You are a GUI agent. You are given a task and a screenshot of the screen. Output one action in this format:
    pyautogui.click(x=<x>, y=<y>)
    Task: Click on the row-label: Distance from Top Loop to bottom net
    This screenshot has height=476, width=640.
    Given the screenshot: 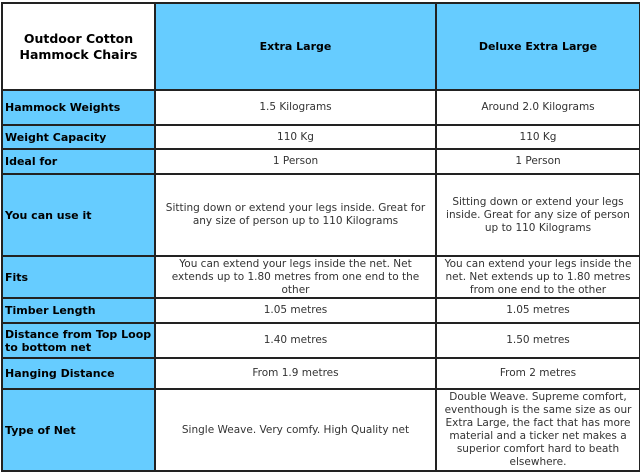 What is the action you would take?
    pyautogui.click(x=78, y=340)
    